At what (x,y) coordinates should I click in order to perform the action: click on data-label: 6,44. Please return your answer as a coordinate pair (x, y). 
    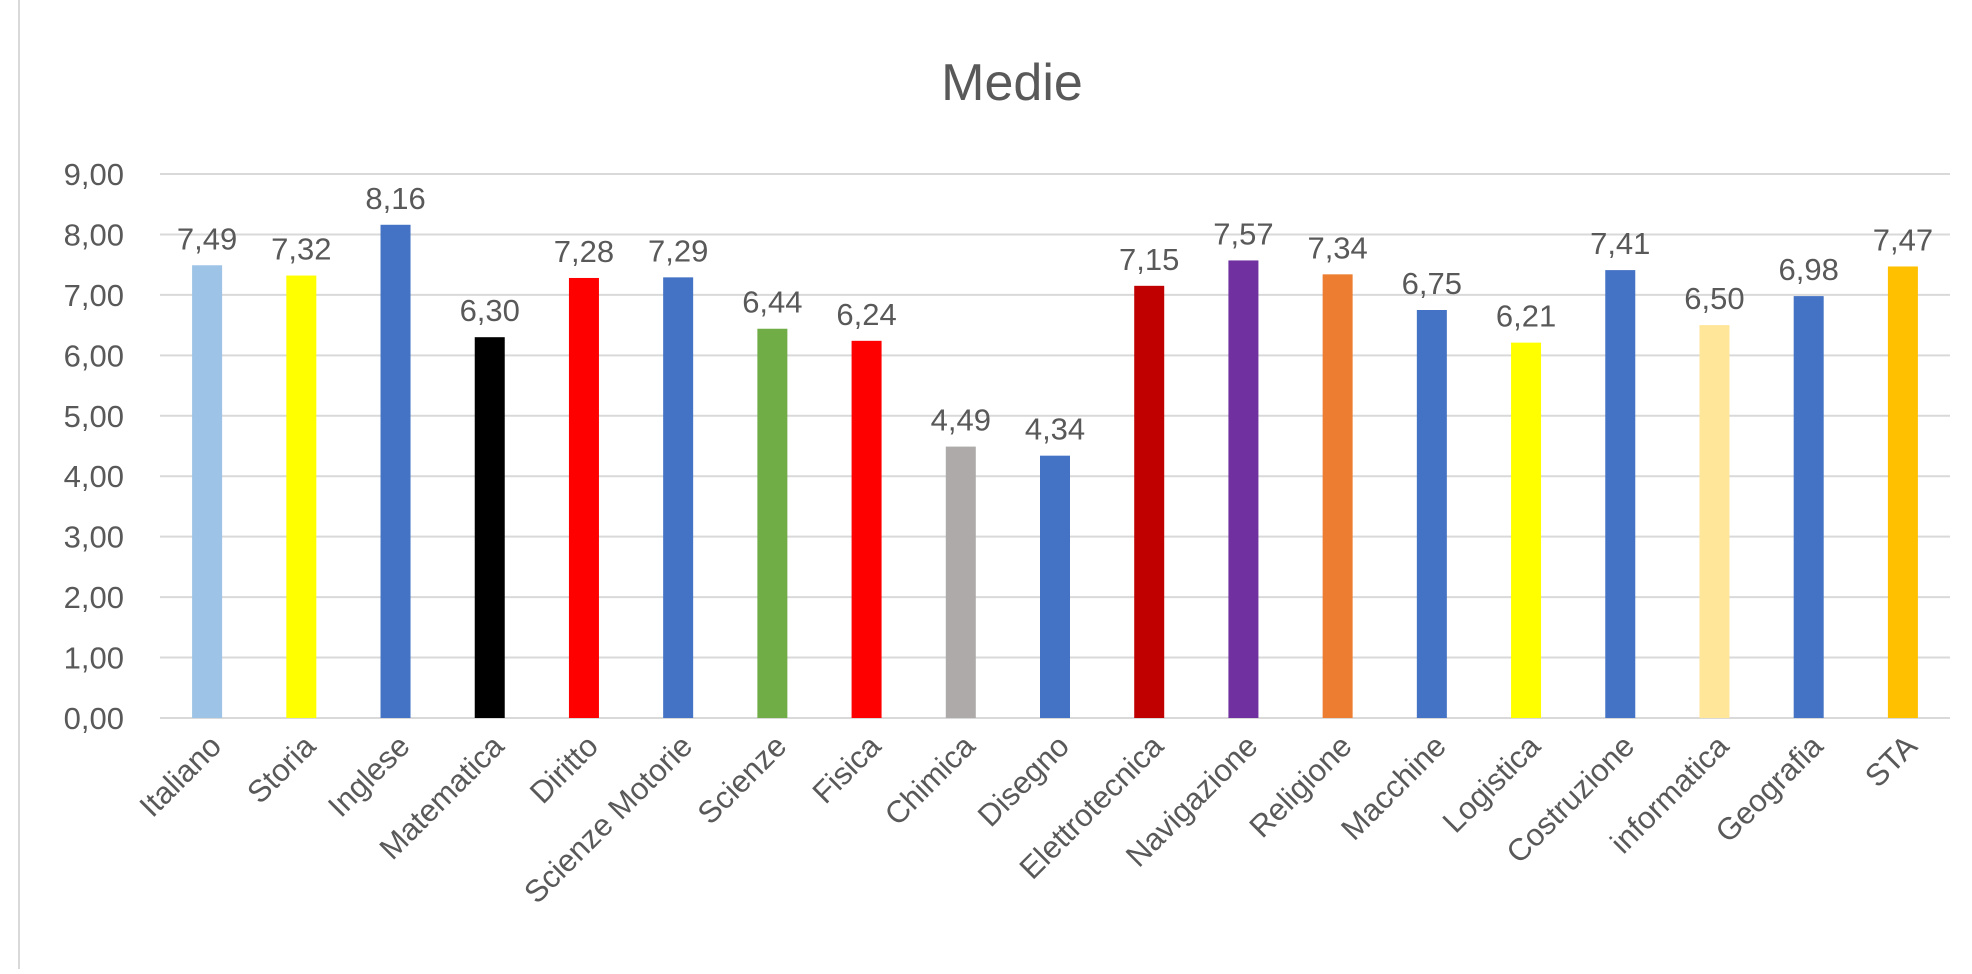
    Looking at the image, I should click on (772, 302).